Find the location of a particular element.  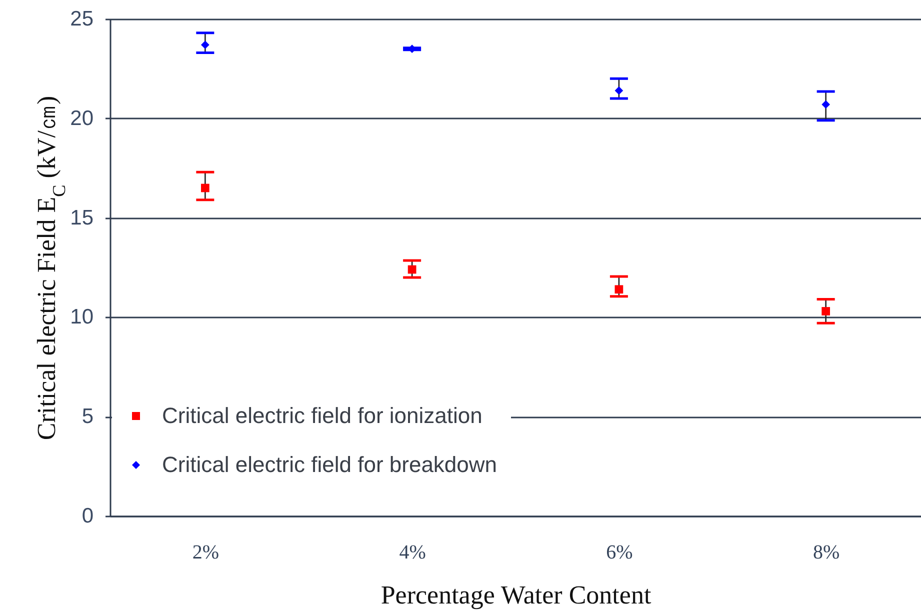

y-tick-label: 5 is located at coordinates (88, 416).